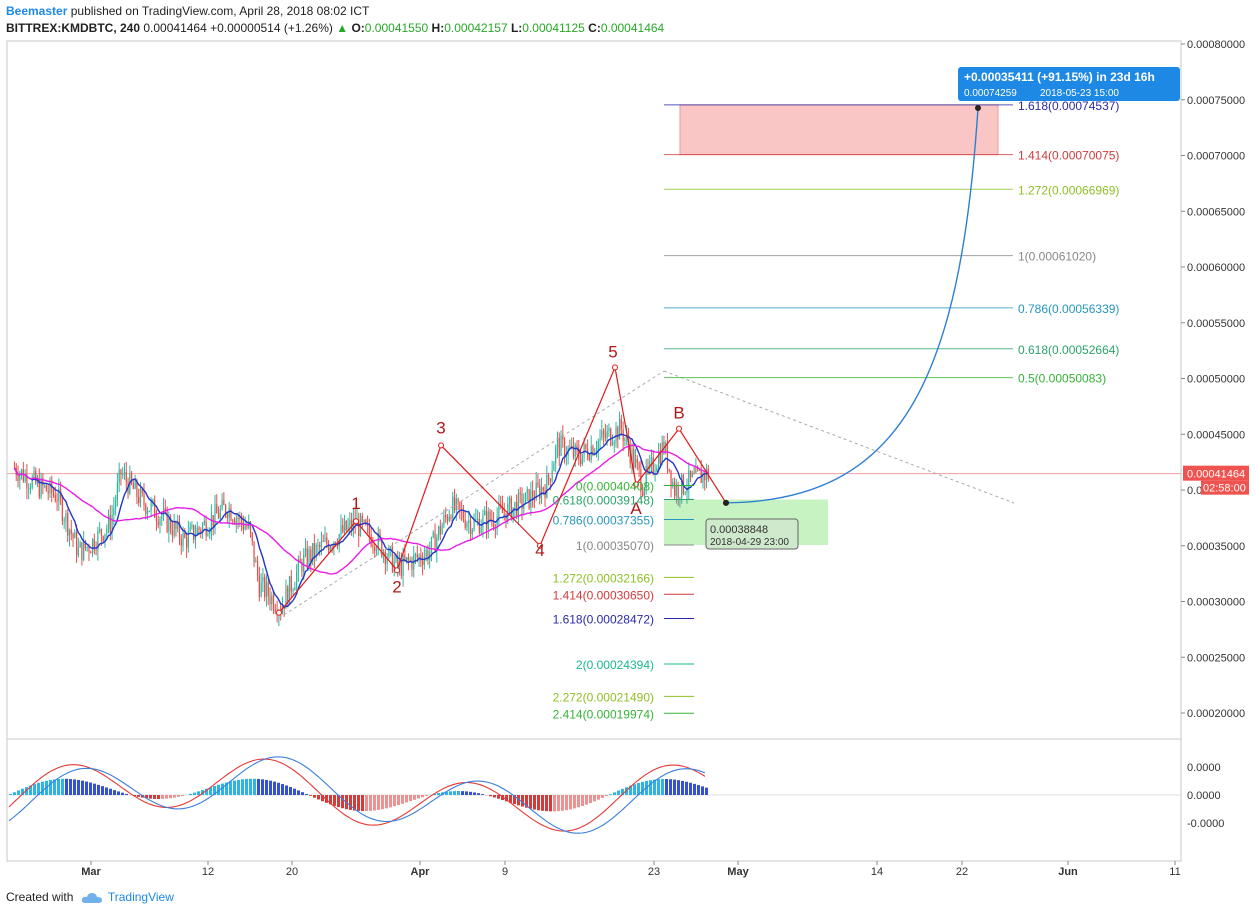  I want to click on tradingview-link: TradingView, so click(140, 897).